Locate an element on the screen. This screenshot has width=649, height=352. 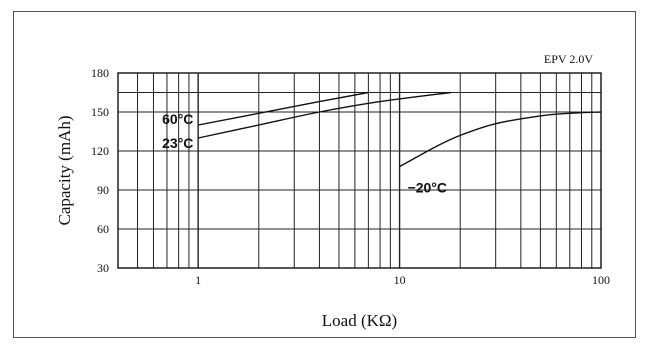
y-tick-label: 120 is located at coordinates (100, 151).